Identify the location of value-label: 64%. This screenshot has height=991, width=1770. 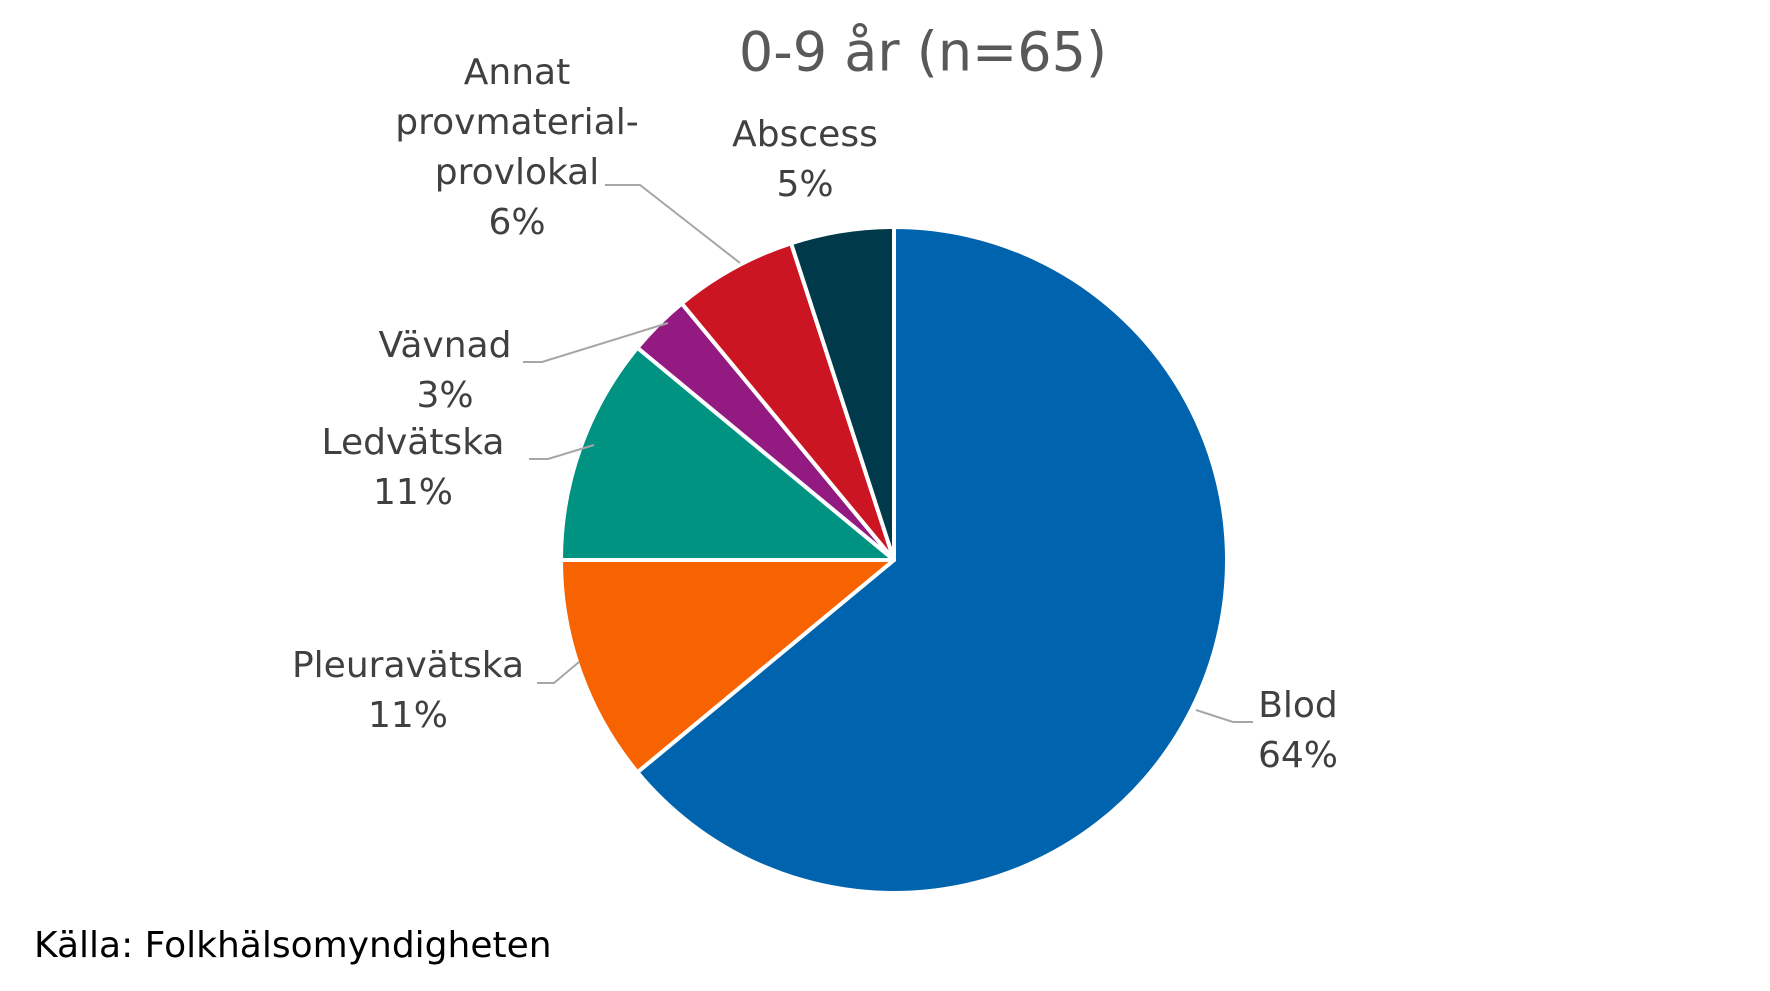
(1297, 755).